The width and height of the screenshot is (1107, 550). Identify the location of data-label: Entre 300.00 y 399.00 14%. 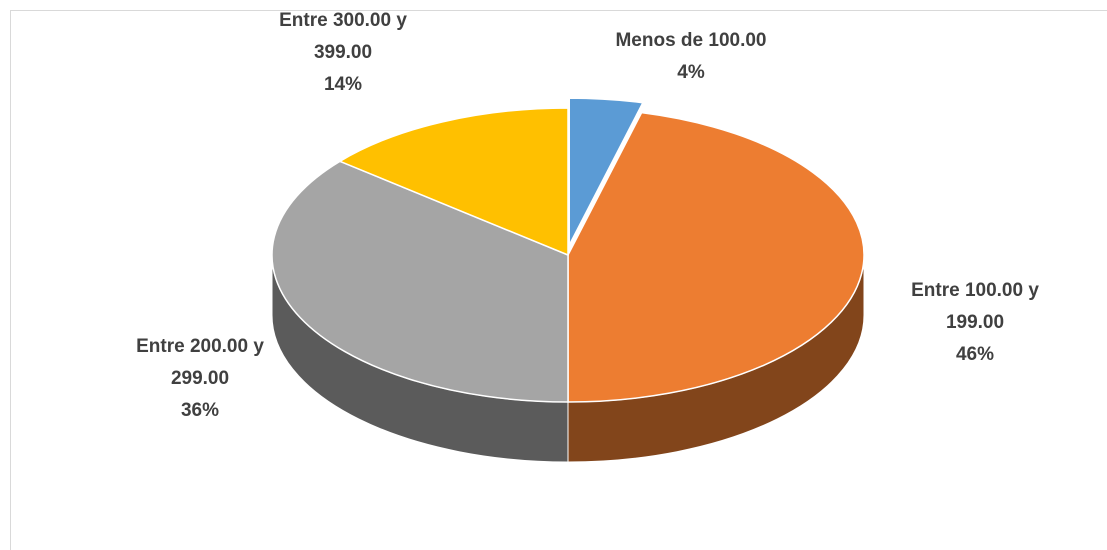
(343, 53).